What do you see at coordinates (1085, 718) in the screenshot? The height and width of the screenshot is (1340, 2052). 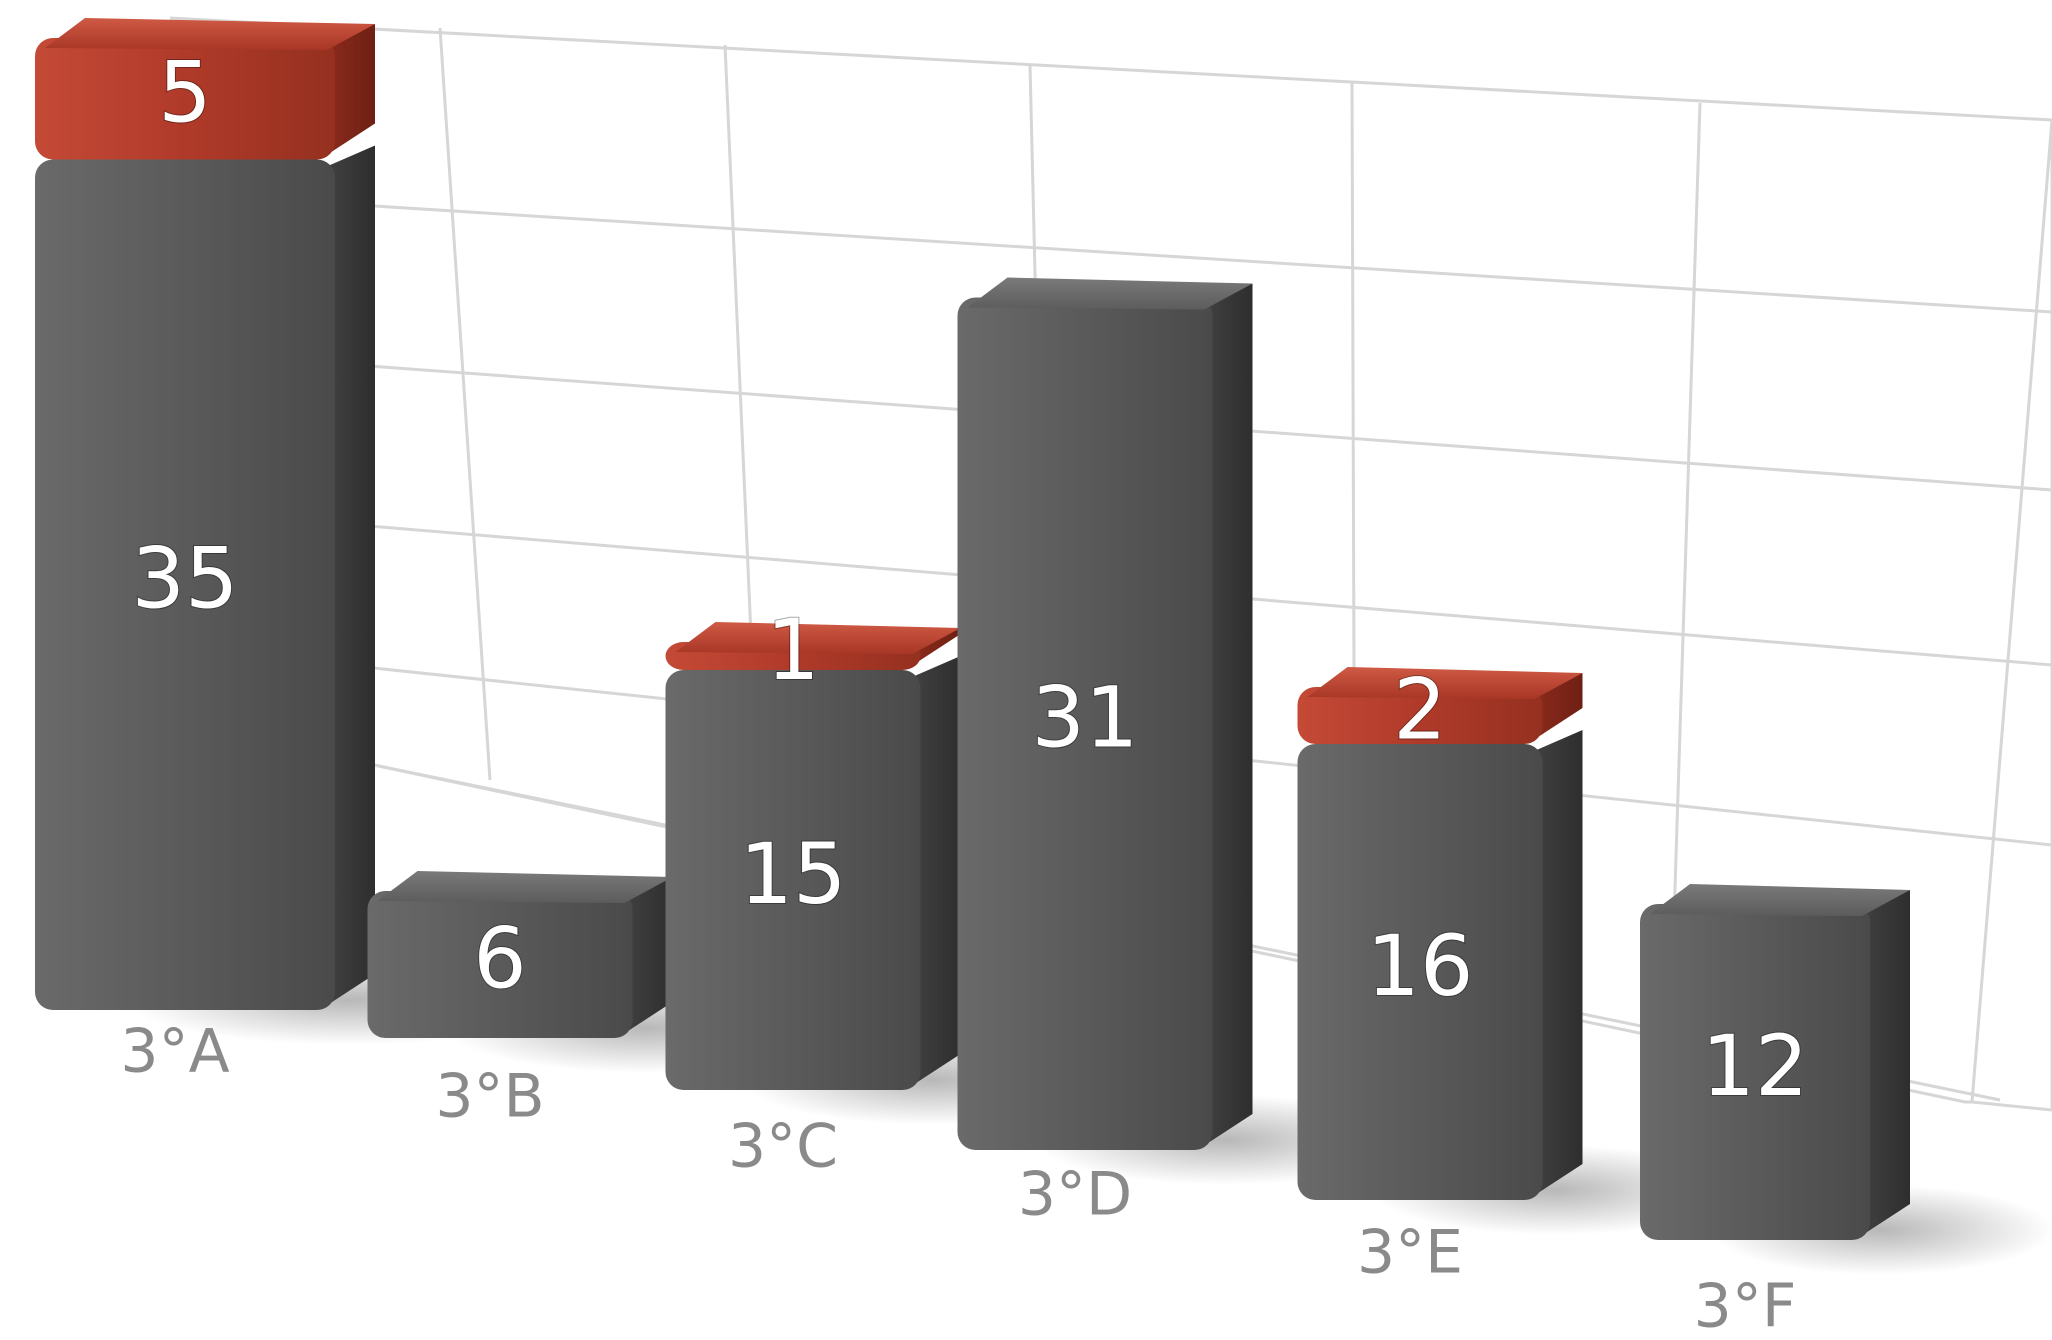 I see `bar-value-label: 31` at bounding box center [1085, 718].